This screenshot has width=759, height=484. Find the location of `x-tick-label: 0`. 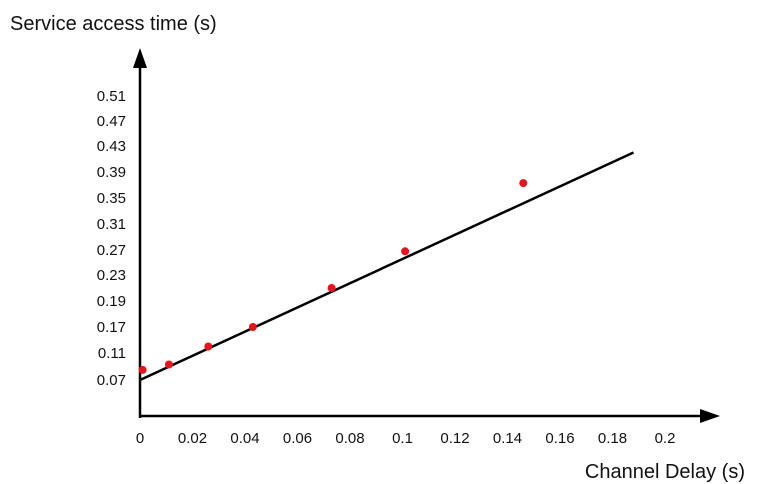

x-tick-label: 0 is located at coordinates (140, 438).